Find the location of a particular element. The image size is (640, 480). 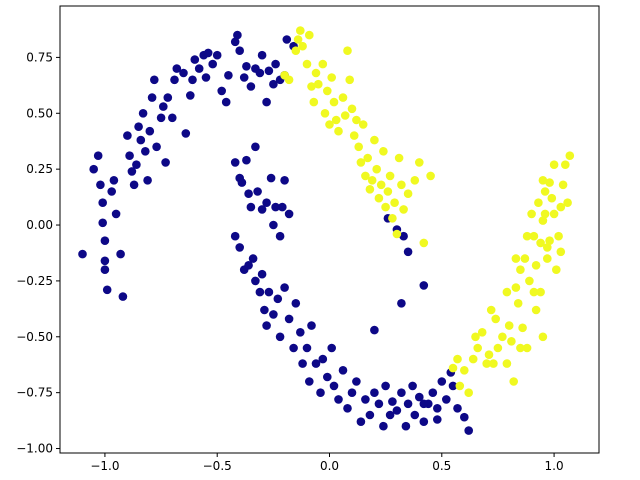

y-tick-label: −0.75 is located at coordinates (34, 393).